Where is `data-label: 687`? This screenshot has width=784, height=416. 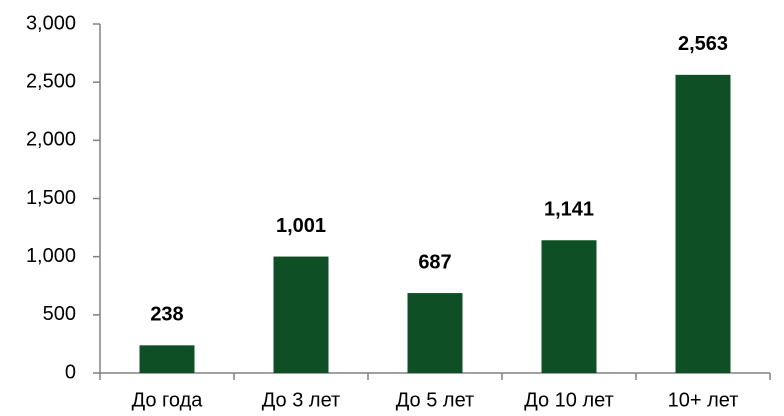
data-label: 687 is located at coordinates (434, 262).